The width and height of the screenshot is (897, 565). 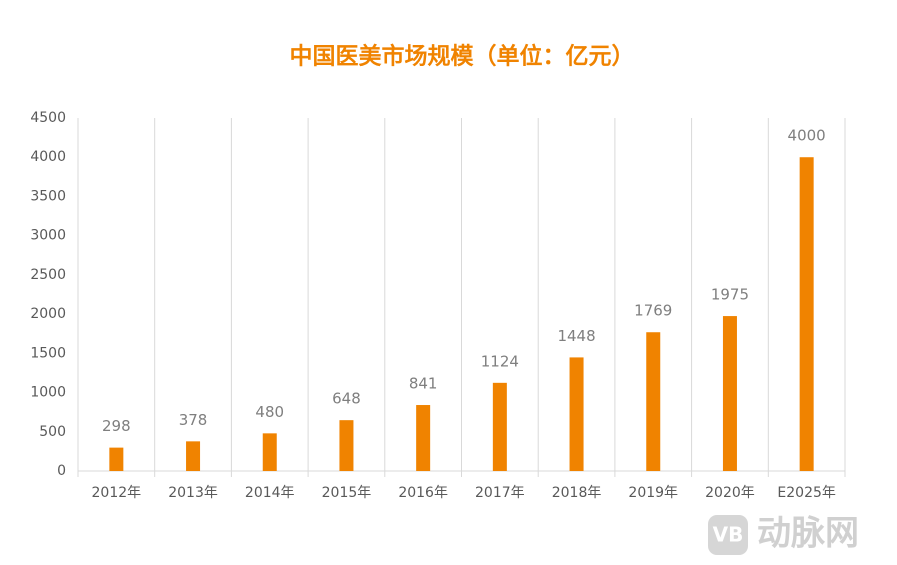 I want to click on x-tick-label: 2013年, so click(x=193, y=493).